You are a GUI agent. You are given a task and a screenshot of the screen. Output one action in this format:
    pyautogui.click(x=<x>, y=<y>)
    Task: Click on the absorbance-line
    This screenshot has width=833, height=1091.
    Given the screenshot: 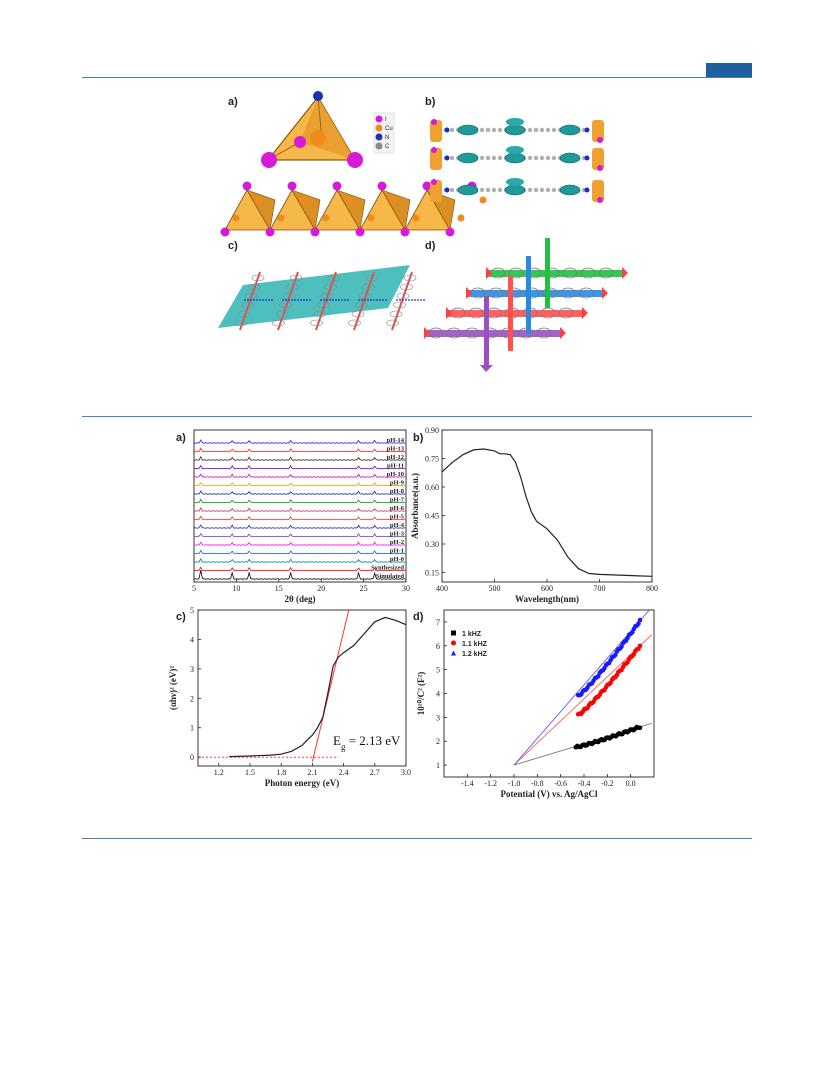 What is the action you would take?
    pyautogui.click(x=547, y=512)
    